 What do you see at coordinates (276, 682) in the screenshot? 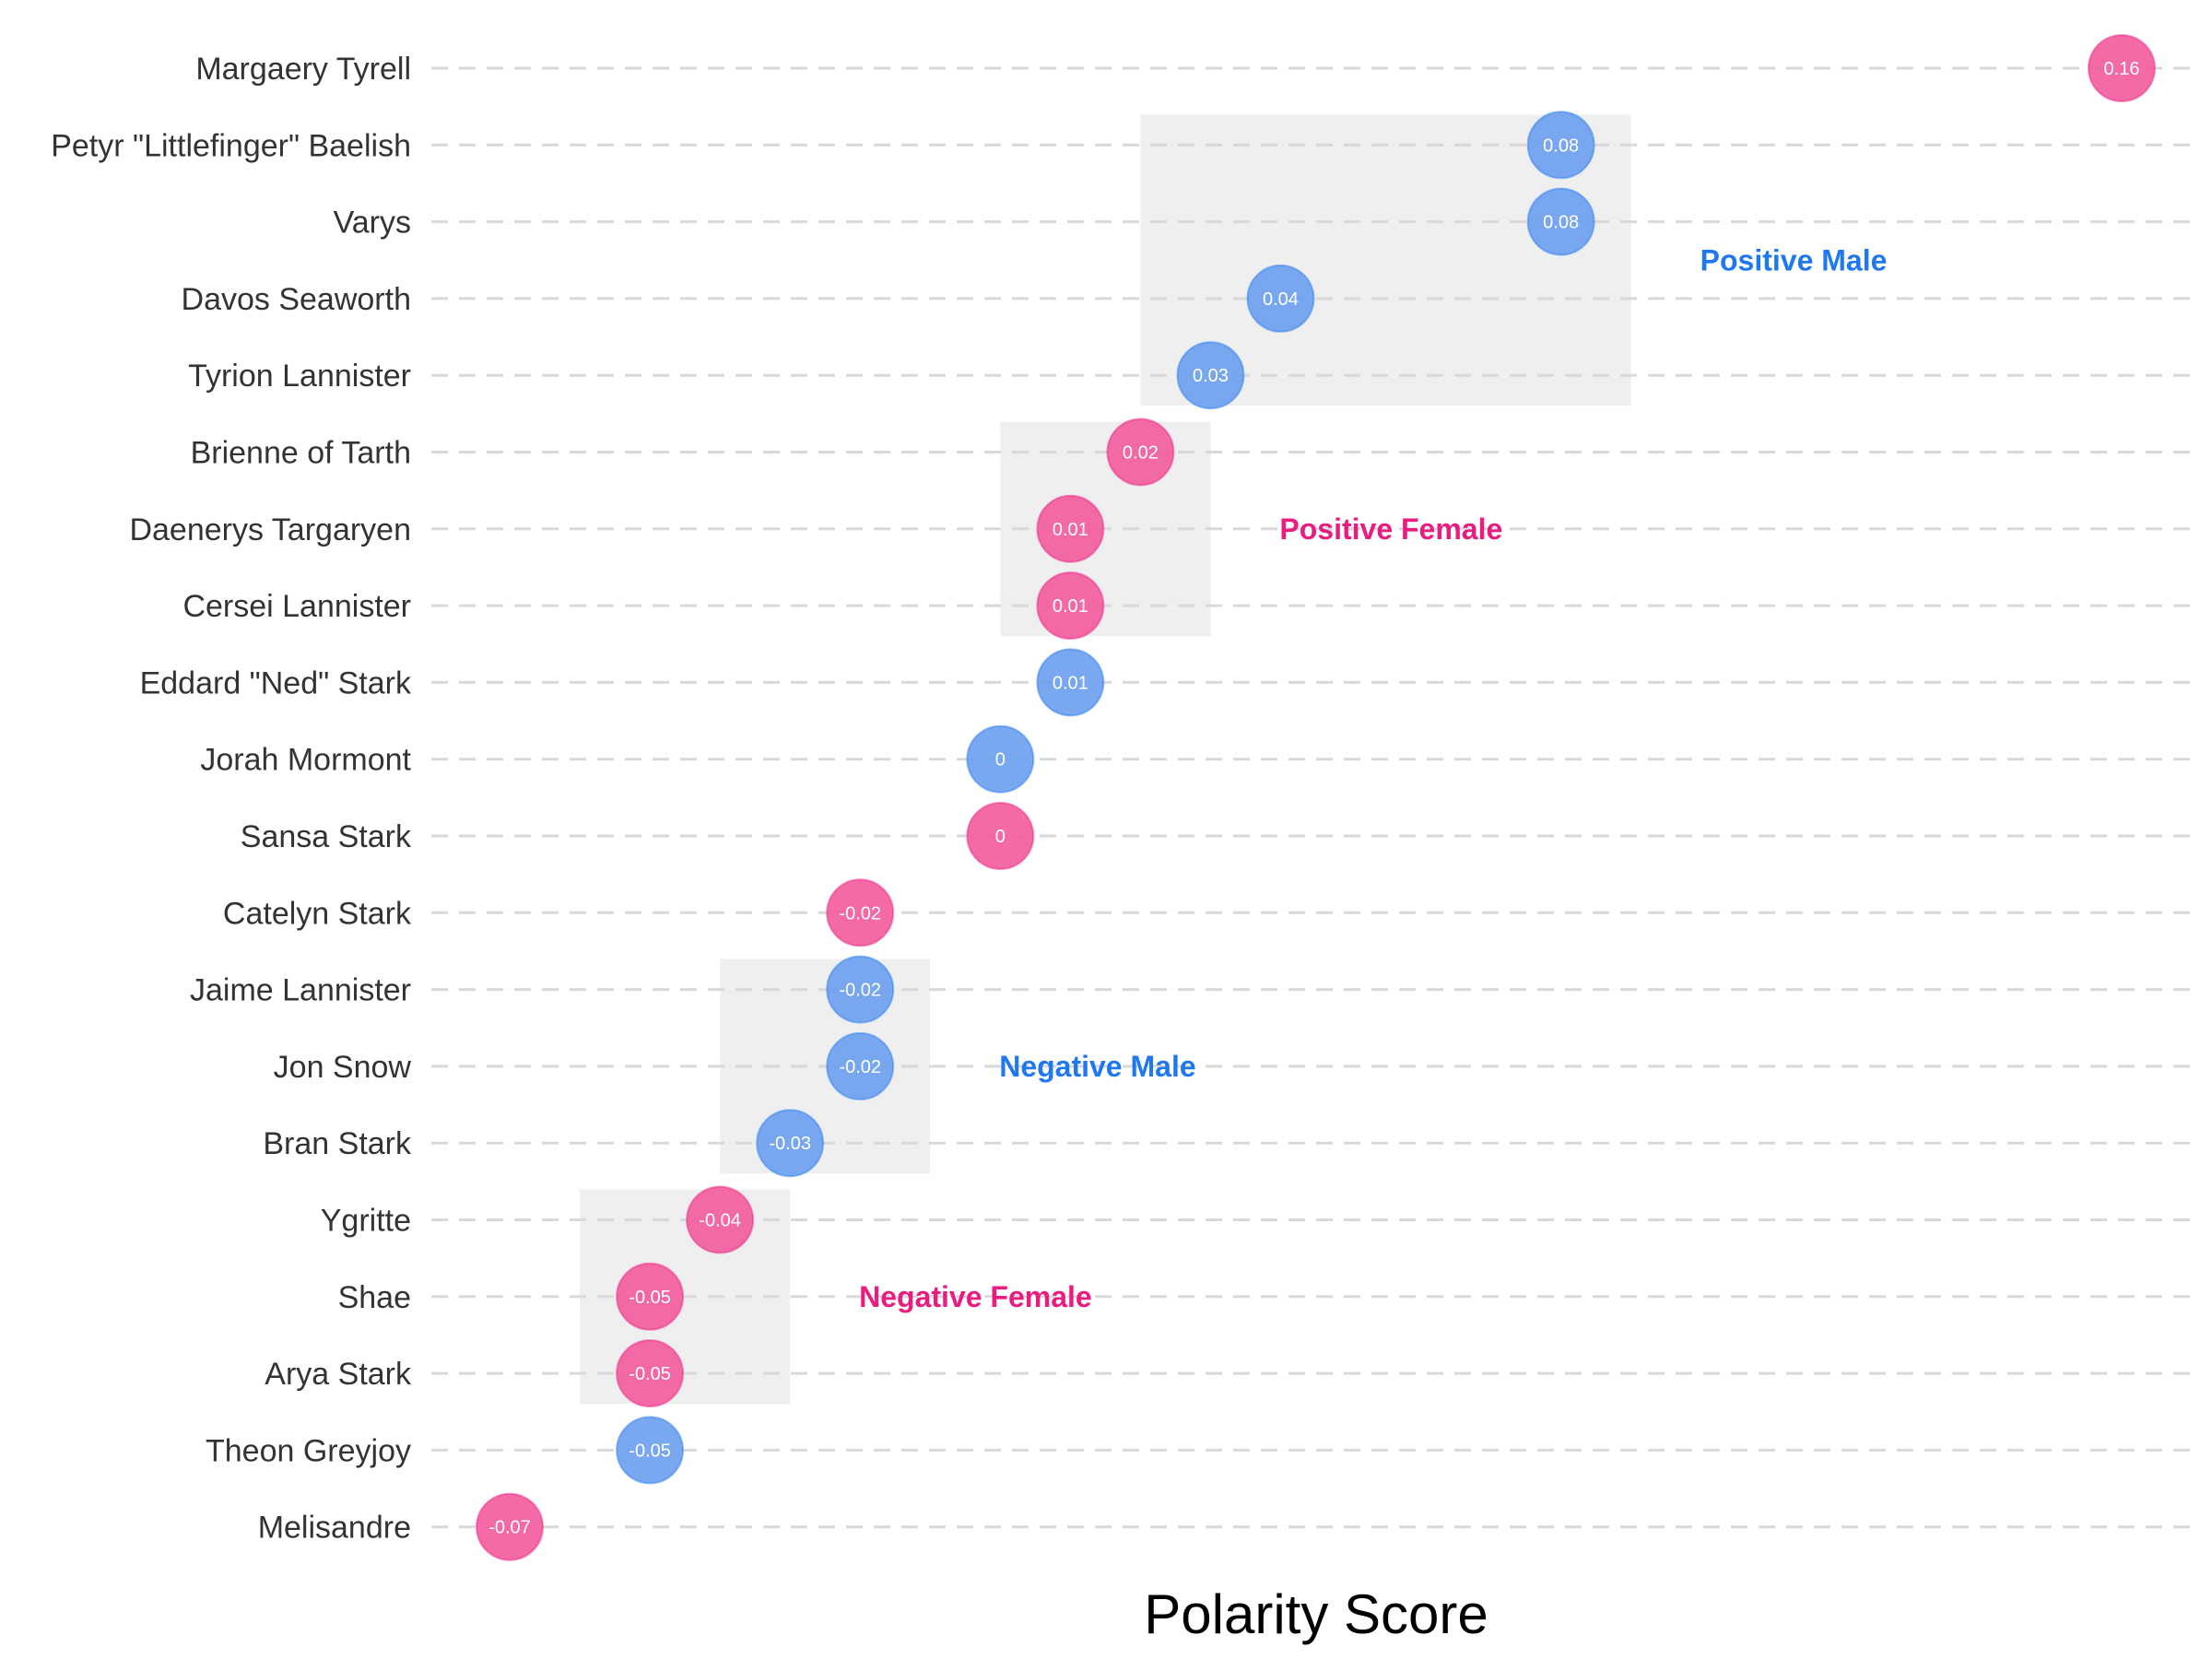
I see `name-label-eddard-ned-stark: Eddard "Ned" Stark` at bounding box center [276, 682].